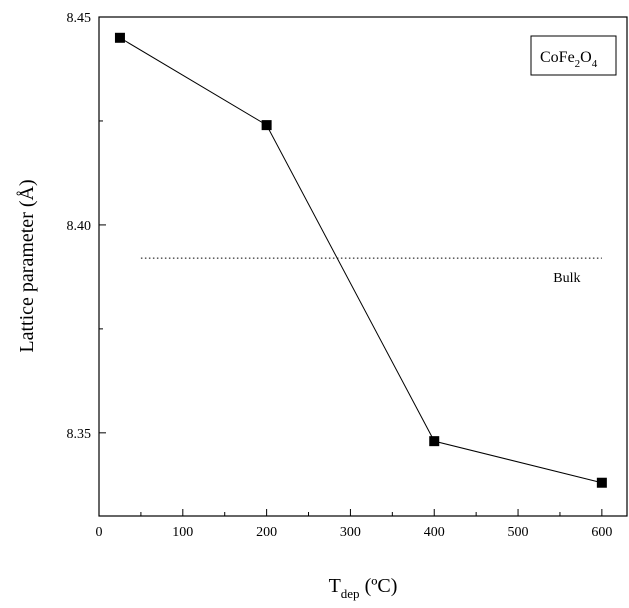 The width and height of the screenshot is (629, 608). Describe the element at coordinates (601, 532) in the screenshot. I see `x-tick-label: 600` at that location.